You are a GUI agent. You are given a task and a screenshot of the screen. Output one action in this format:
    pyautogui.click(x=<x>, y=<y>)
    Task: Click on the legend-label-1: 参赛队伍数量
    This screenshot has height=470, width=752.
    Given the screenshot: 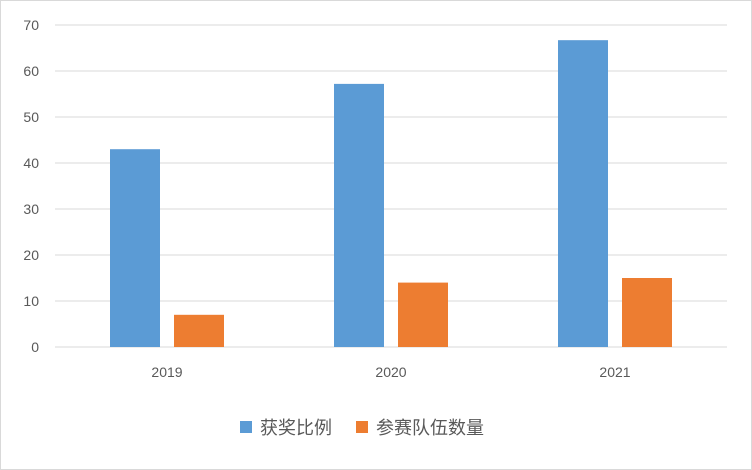 What is the action you would take?
    pyautogui.click(x=430, y=428)
    